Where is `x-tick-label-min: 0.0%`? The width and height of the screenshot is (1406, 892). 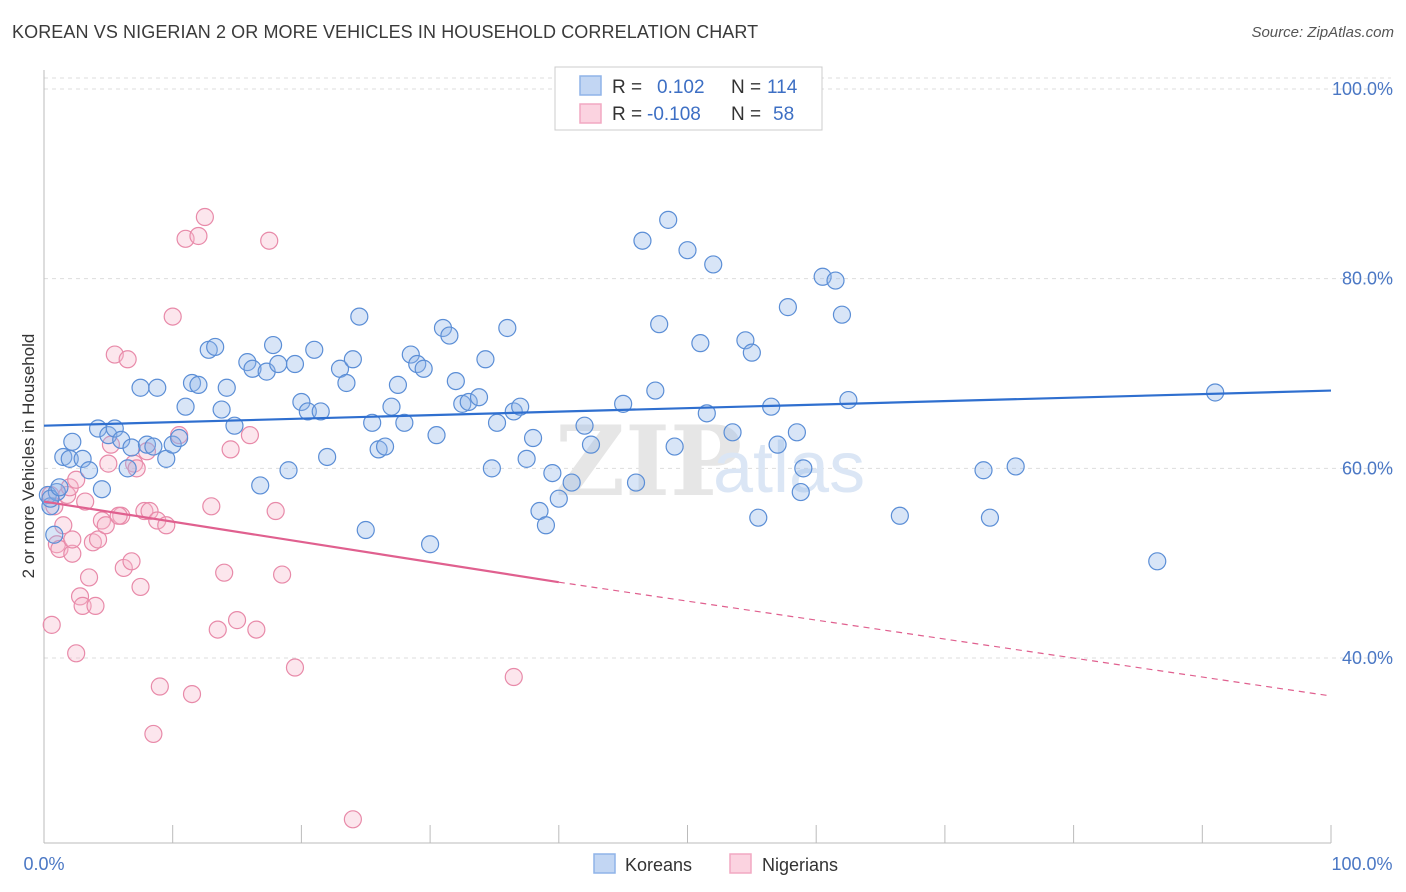 x-tick-label-min: 0.0% is located at coordinates (43, 864).